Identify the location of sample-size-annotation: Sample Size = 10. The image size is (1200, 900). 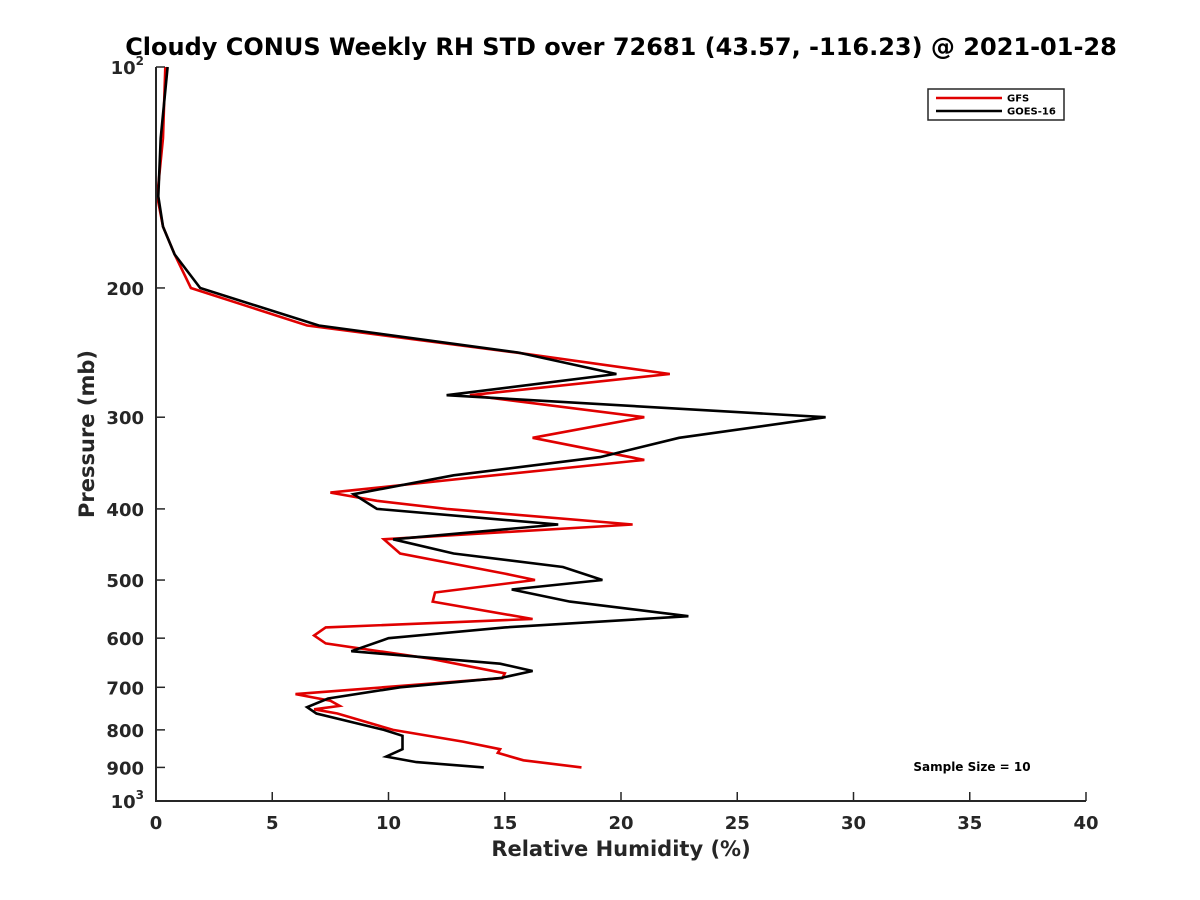
(971, 767).